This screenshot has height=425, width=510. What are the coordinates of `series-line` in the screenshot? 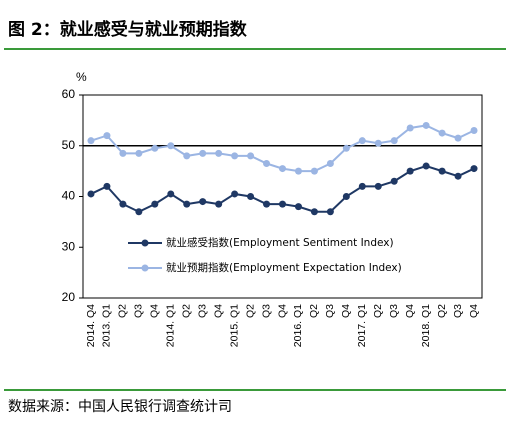 It's located at (282, 148).